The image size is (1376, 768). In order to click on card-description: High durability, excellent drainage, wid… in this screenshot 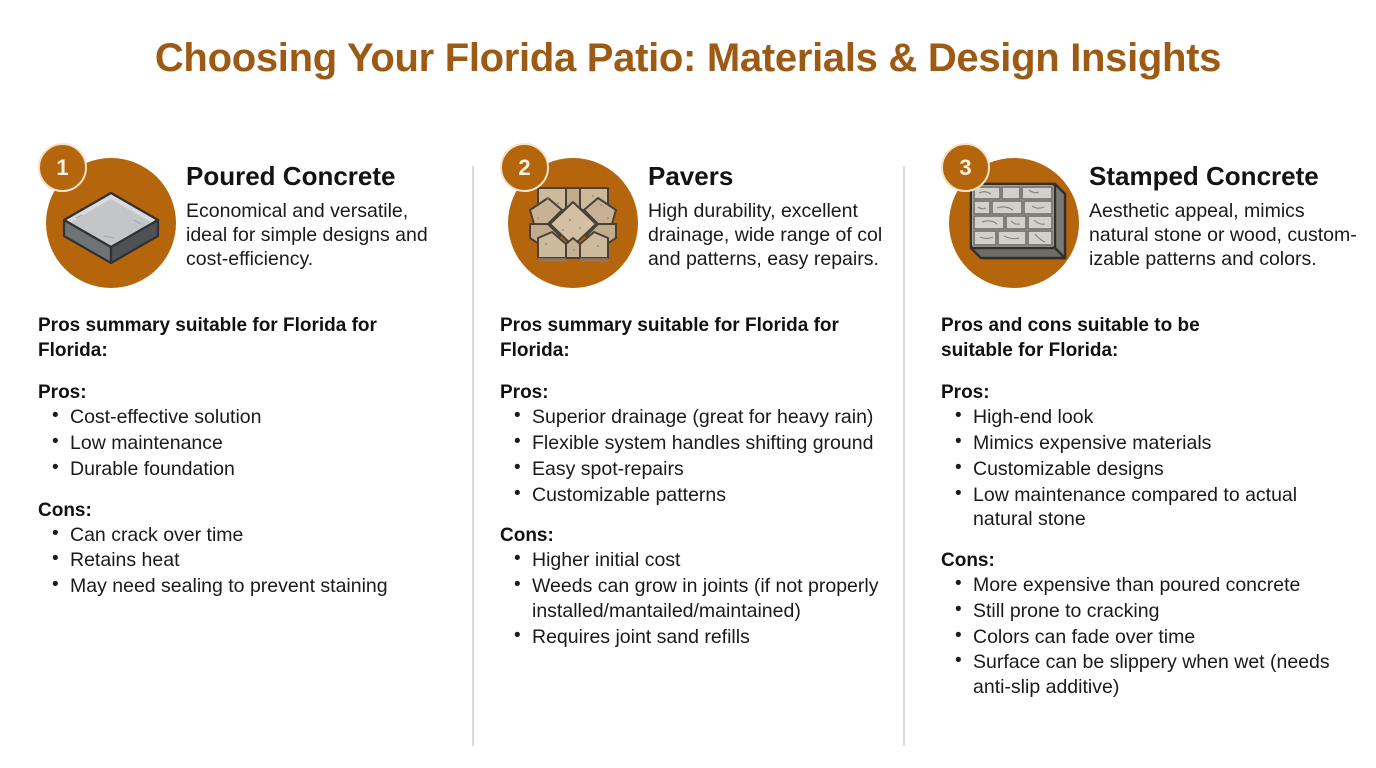, I will do `click(765, 235)`.